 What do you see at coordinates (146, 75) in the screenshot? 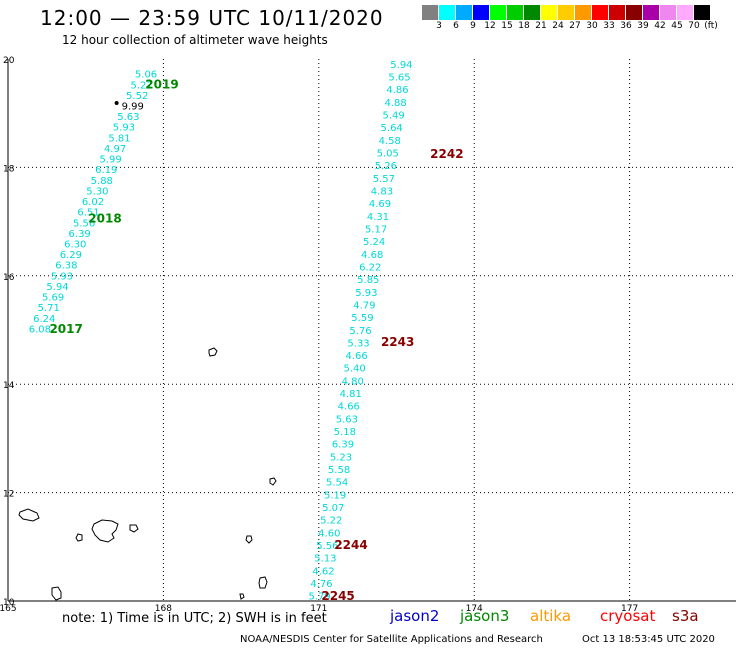
I see `wave-height-west: 5.06` at bounding box center [146, 75].